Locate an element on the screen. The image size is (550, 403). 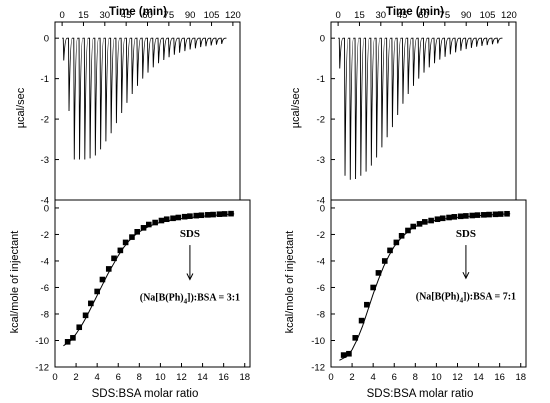
annotation-label-sub-left: 4 is located at coordinates (186, 302).